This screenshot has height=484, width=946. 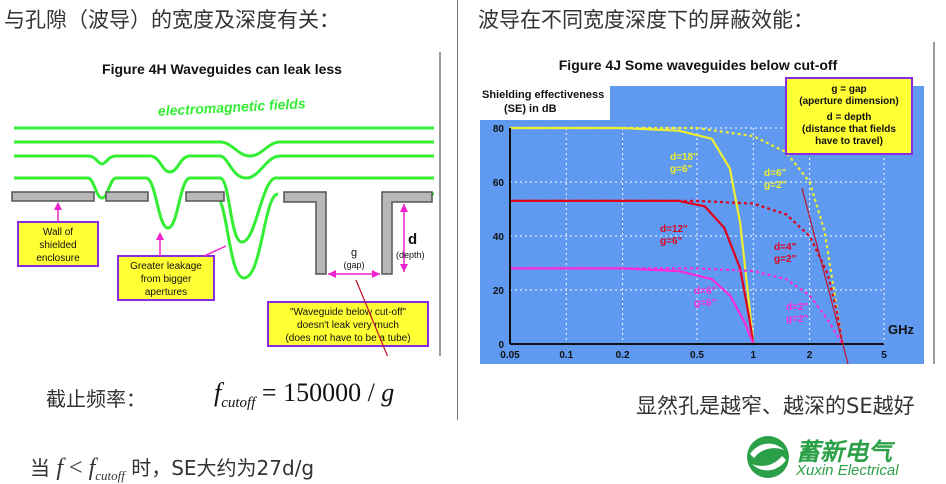 I want to click on se-condition: 当 f < fcutoff 时，SE大约为27d/g, so click(x=172, y=469).